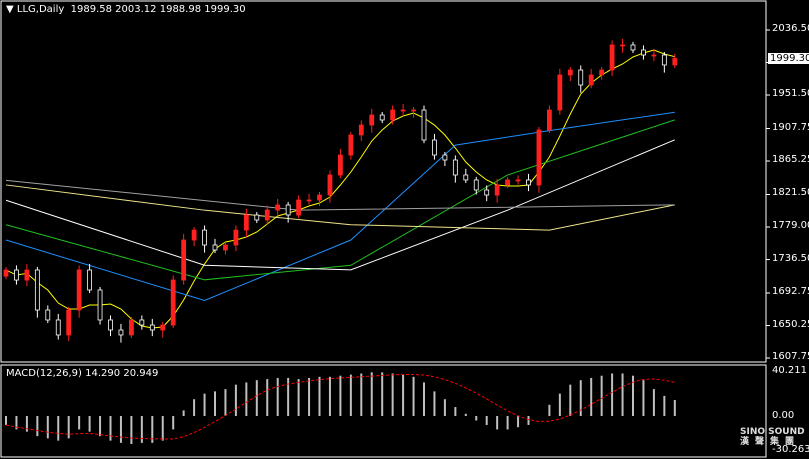 The height and width of the screenshot is (459, 809). Describe the element at coordinates (103, 373) in the screenshot. I see `macd-main-value: 14.290` at that location.